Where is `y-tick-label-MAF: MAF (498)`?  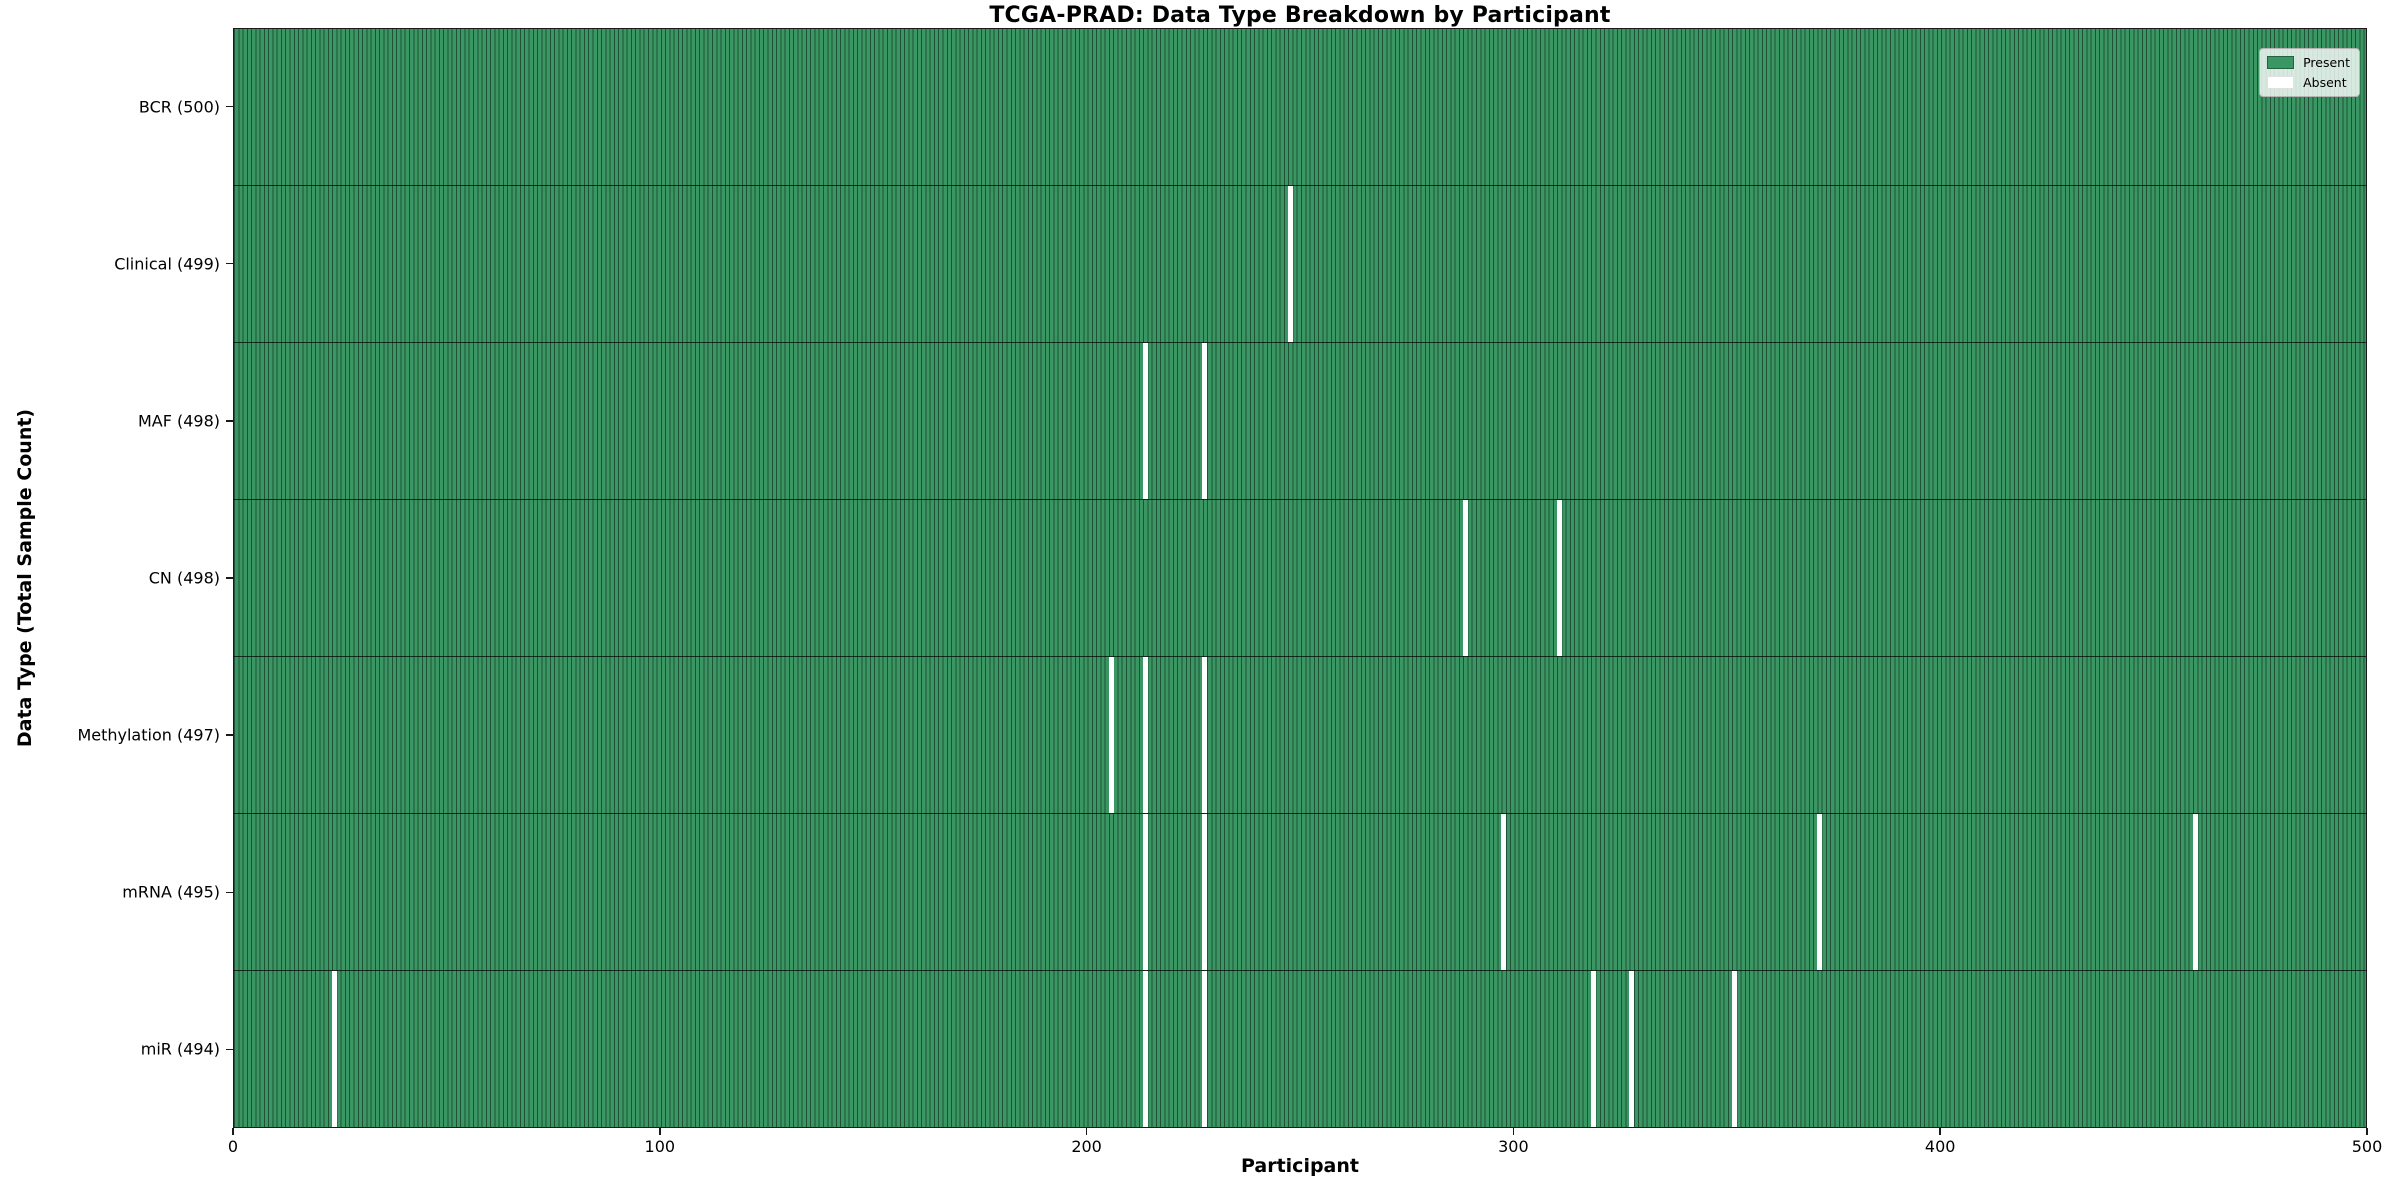 y-tick-label-MAF: MAF (498) is located at coordinates (178, 421).